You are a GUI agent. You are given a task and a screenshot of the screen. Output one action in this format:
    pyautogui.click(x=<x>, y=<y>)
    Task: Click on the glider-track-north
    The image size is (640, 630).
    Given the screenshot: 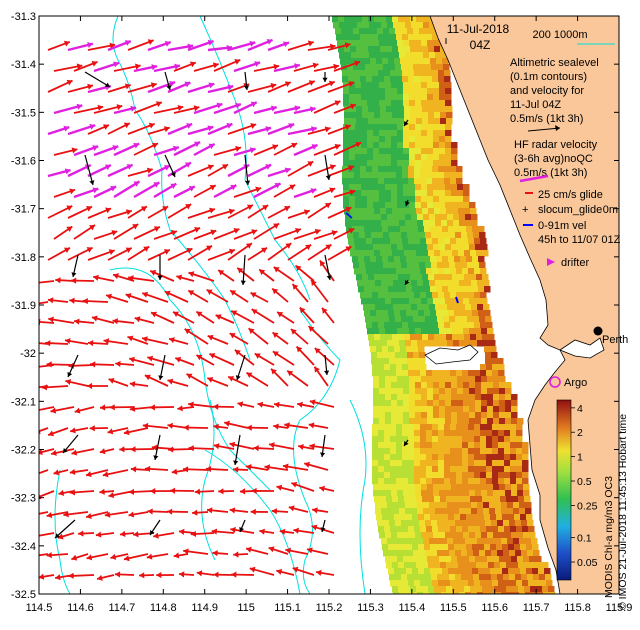 What is the action you would take?
    pyautogui.click(x=349, y=215)
    